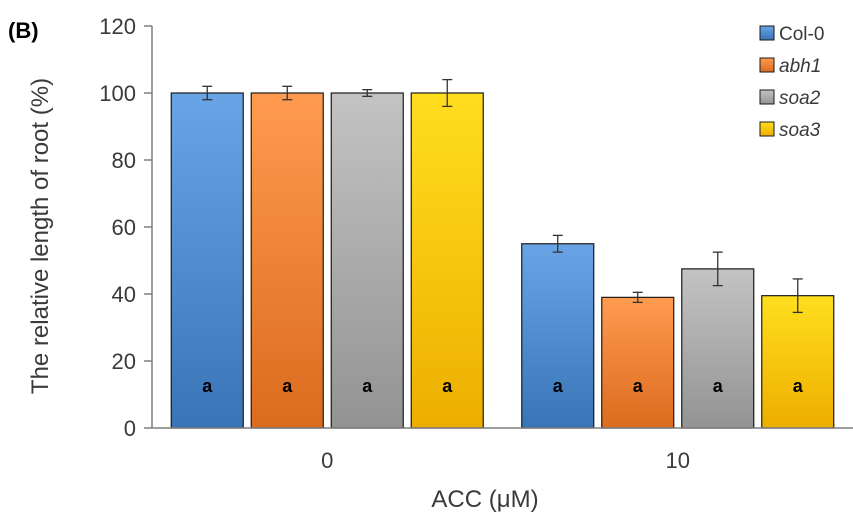  Describe the element at coordinates (130, 428) in the screenshot. I see `y-tick-label: 0` at that location.